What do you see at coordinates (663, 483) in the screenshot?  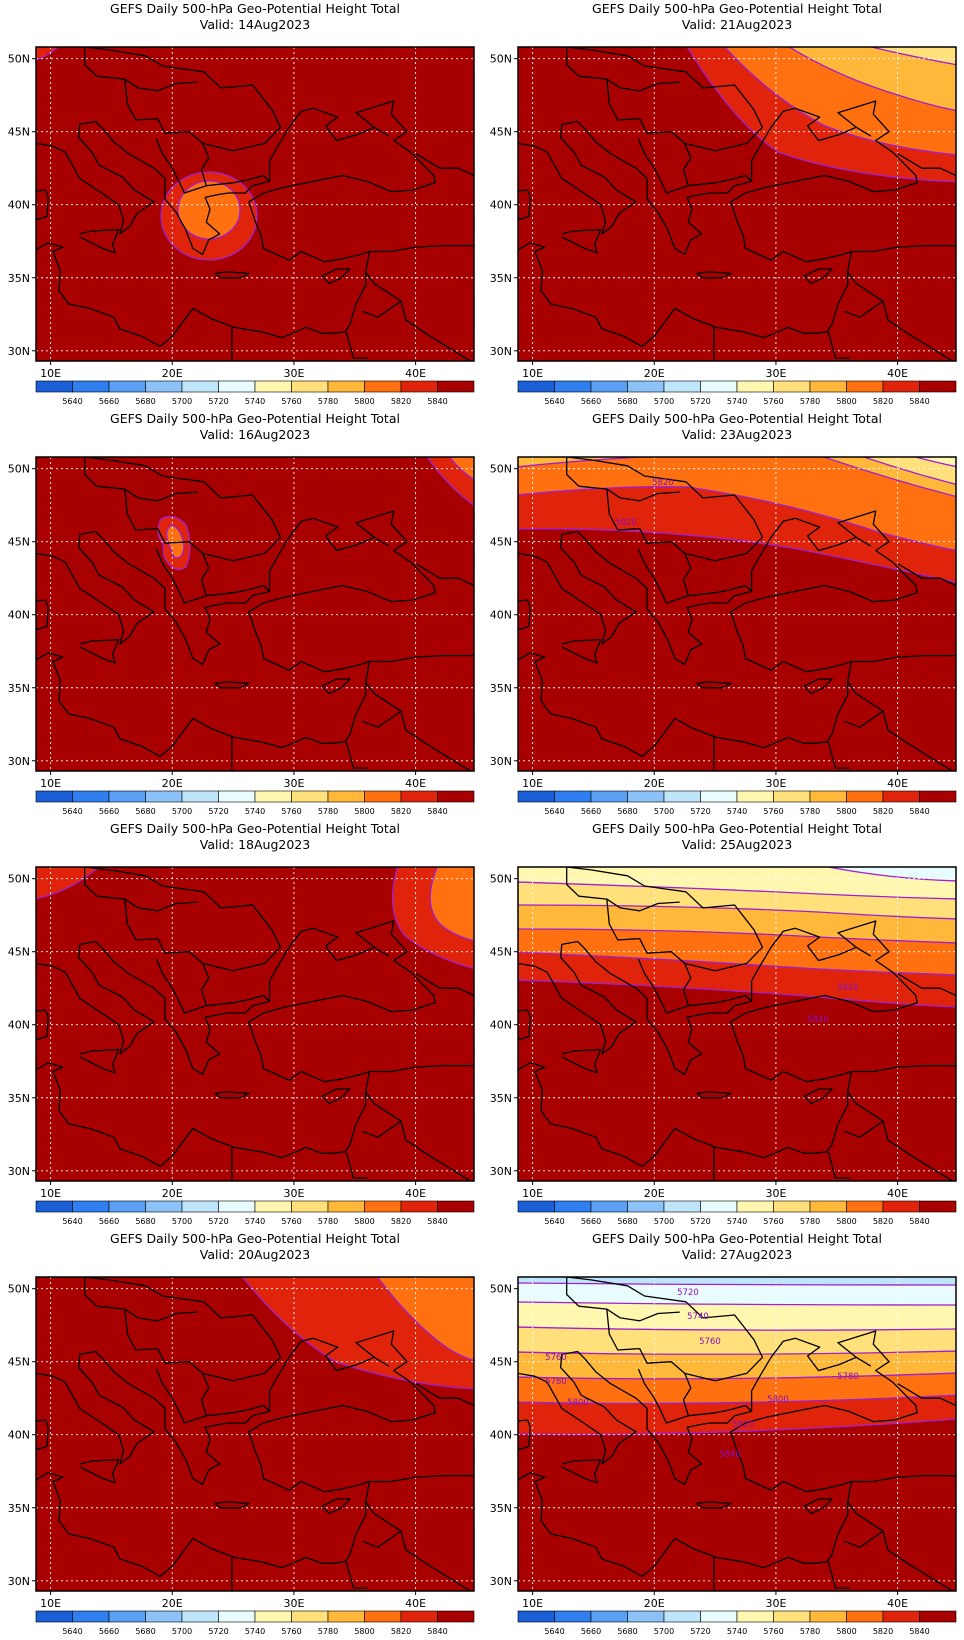 I see `contour-label: 5820` at bounding box center [663, 483].